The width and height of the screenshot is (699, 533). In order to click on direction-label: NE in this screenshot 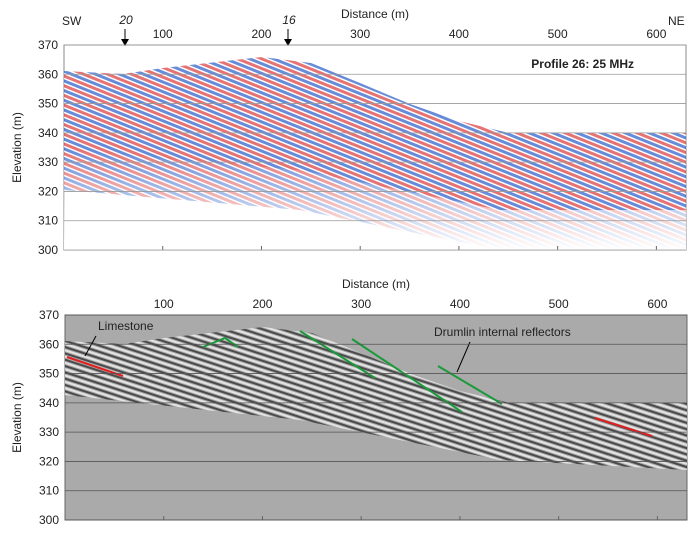, I will do `click(676, 21)`.